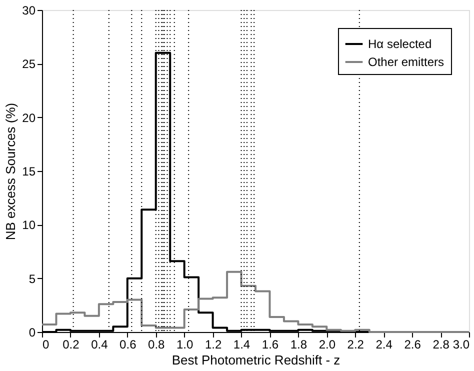  I want to click on y-tick-label: 5, so click(32, 279).